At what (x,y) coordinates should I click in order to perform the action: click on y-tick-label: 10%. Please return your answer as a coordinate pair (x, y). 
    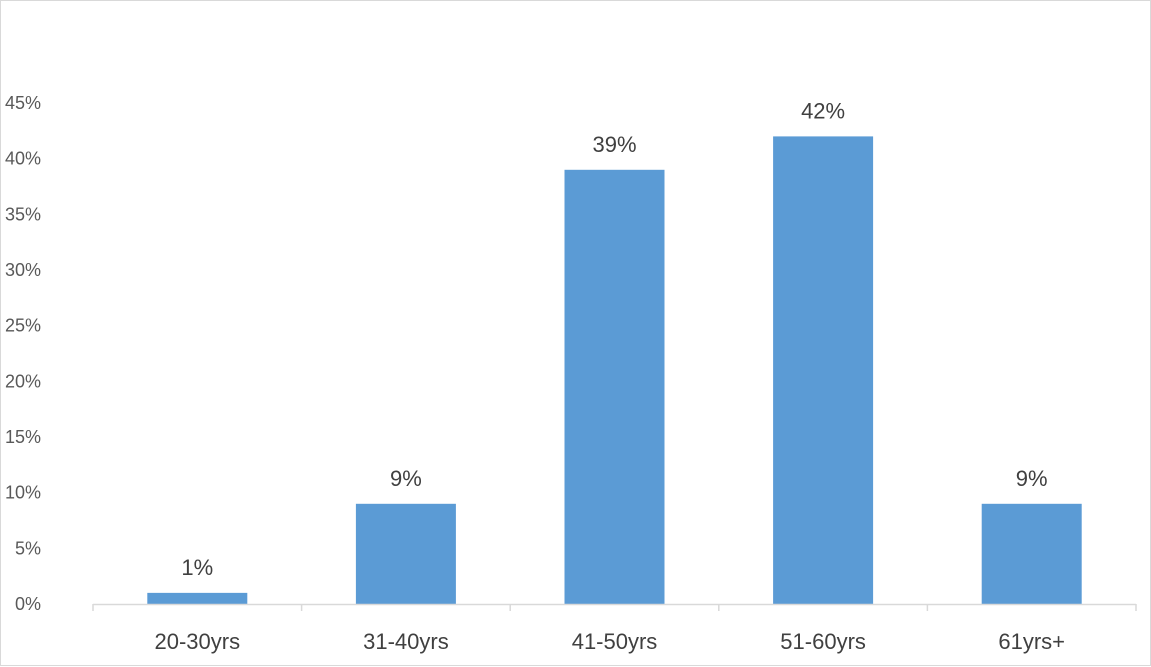
    Looking at the image, I should click on (23, 493).